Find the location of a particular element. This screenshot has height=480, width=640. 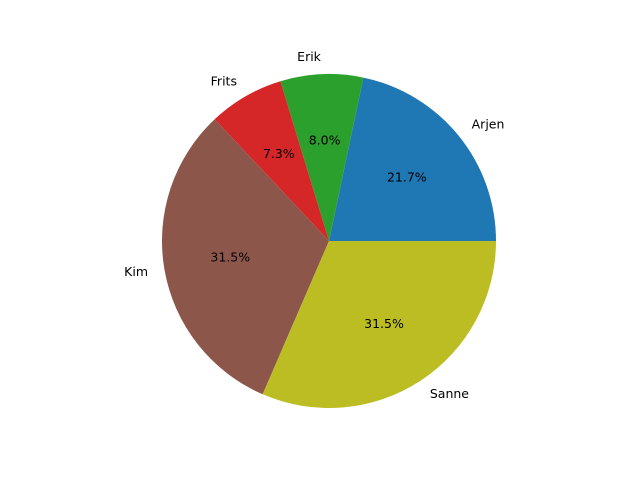

pct-label-kim: 31.5% is located at coordinates (230, 257).